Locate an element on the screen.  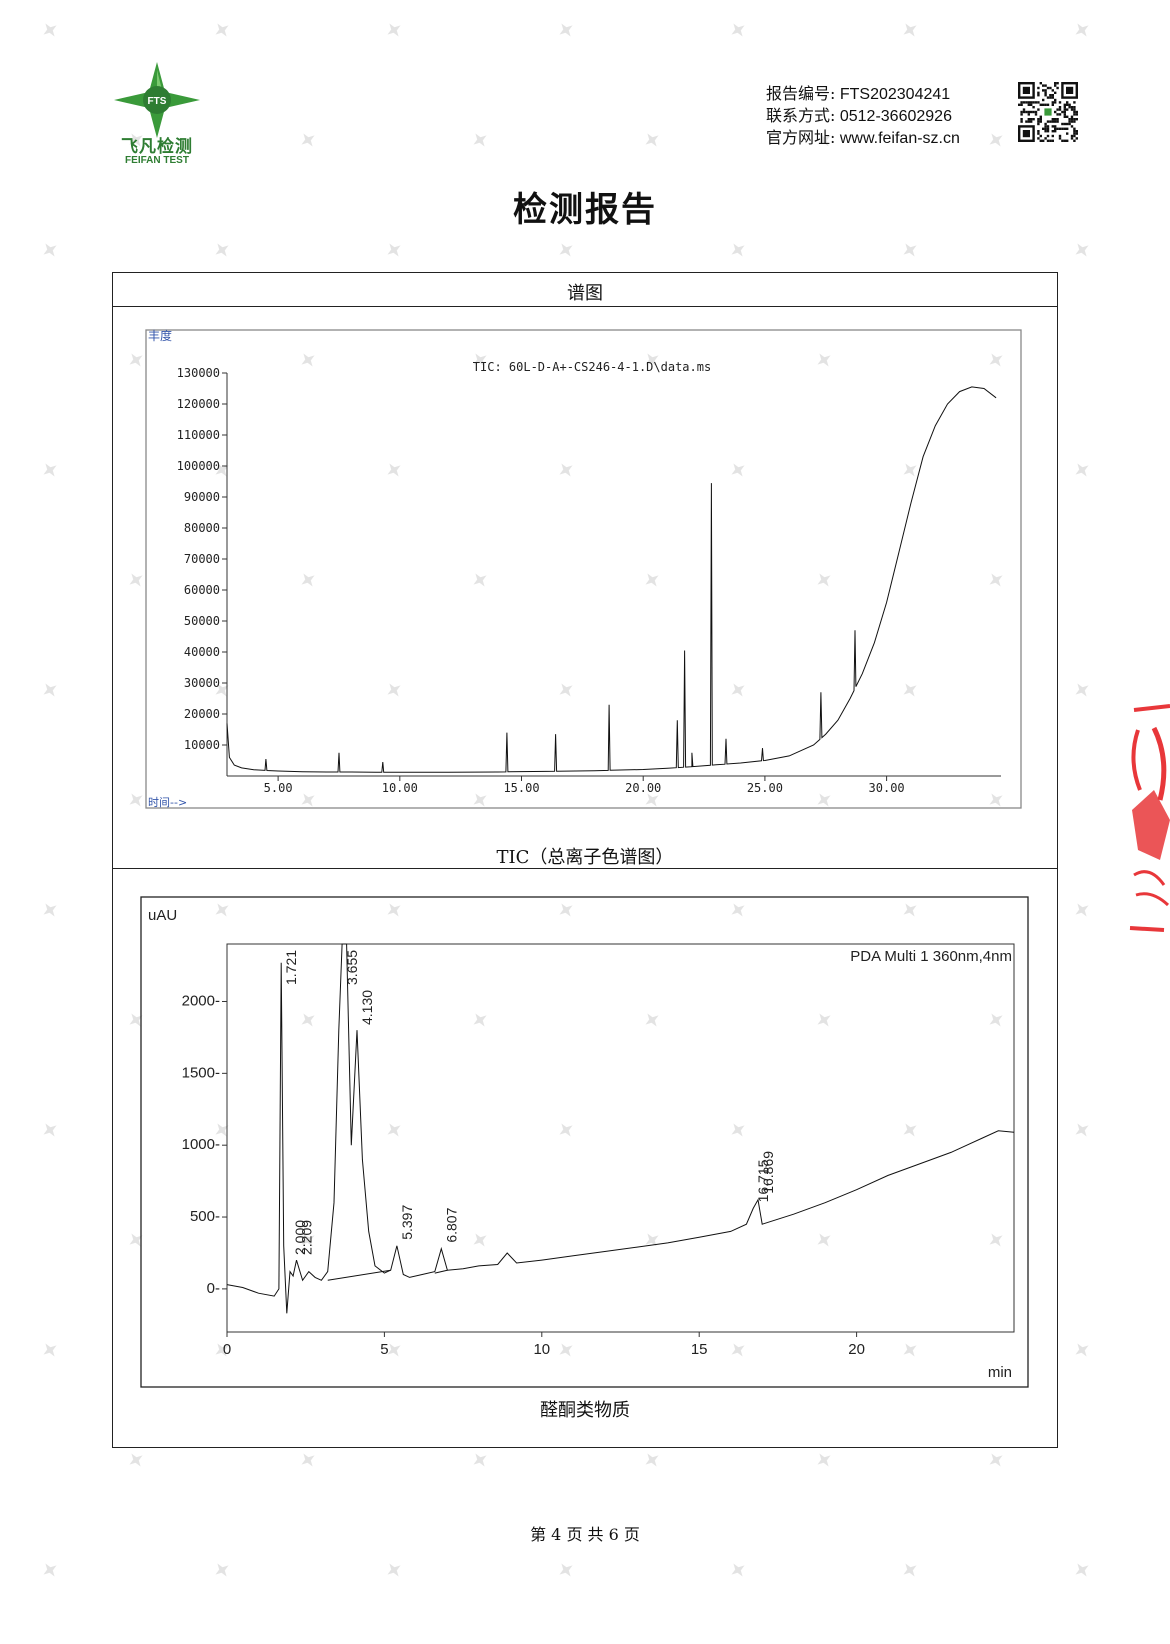
x-tick-label: 20 is located at coordinates (856, 1349).